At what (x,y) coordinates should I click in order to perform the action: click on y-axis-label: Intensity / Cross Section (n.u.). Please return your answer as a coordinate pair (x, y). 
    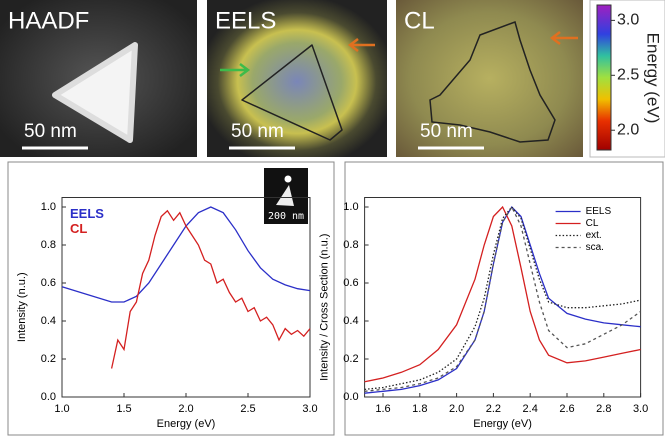
    Looking at the image, I should click on (325, 307).